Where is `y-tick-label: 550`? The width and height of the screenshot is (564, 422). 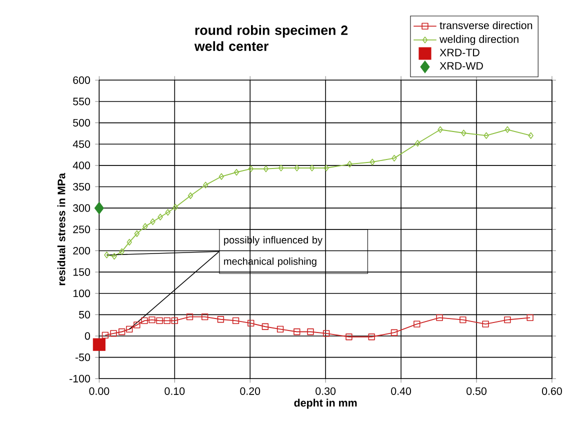 y-tick-label: 550 is located at coordinates (81, 102).